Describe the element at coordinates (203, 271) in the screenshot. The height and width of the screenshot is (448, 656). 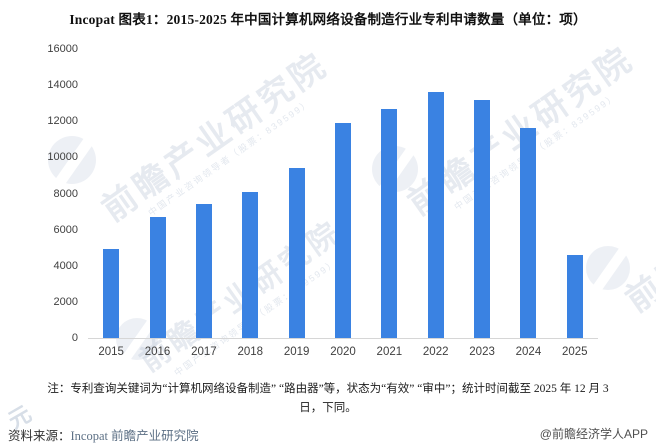
I see `bar-2017` at that location.